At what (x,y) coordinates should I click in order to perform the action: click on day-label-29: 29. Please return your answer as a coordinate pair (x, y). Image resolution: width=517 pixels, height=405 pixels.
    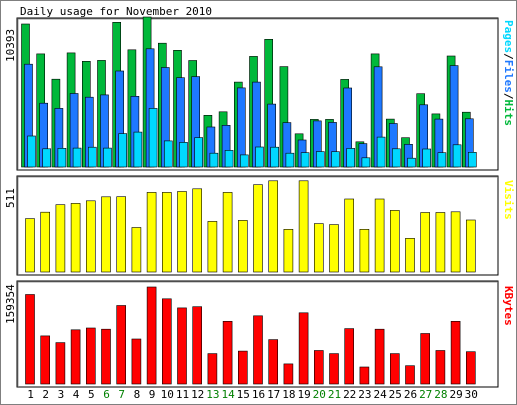
    Looking at the image, I should click on (455, 394).